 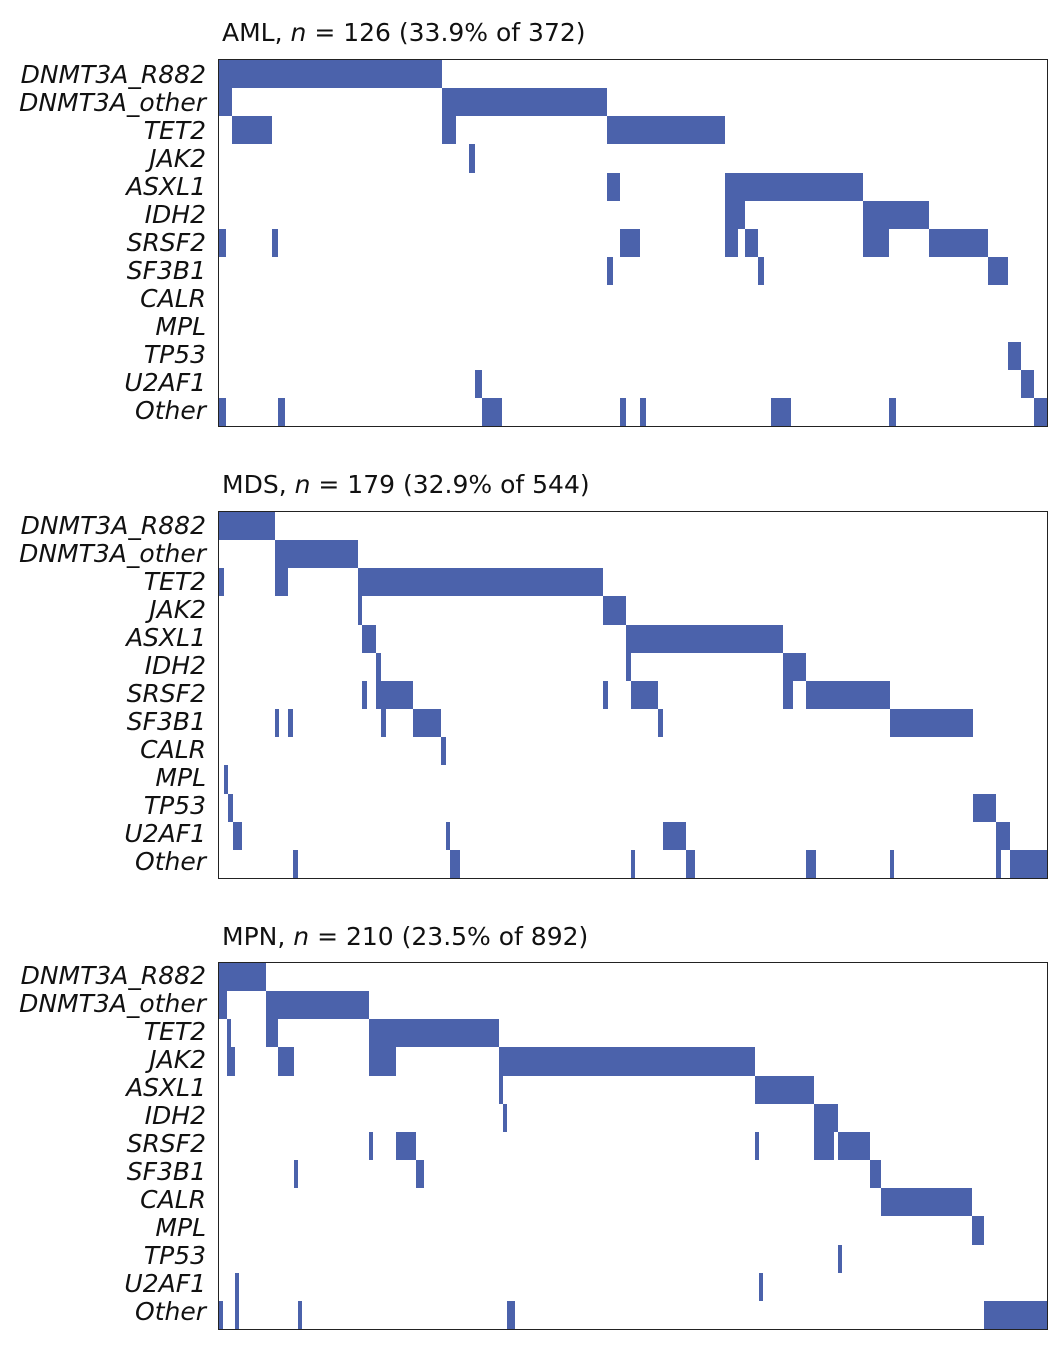 I want to click on row-label-jak2: JAK2, so click(x=177, y=158).